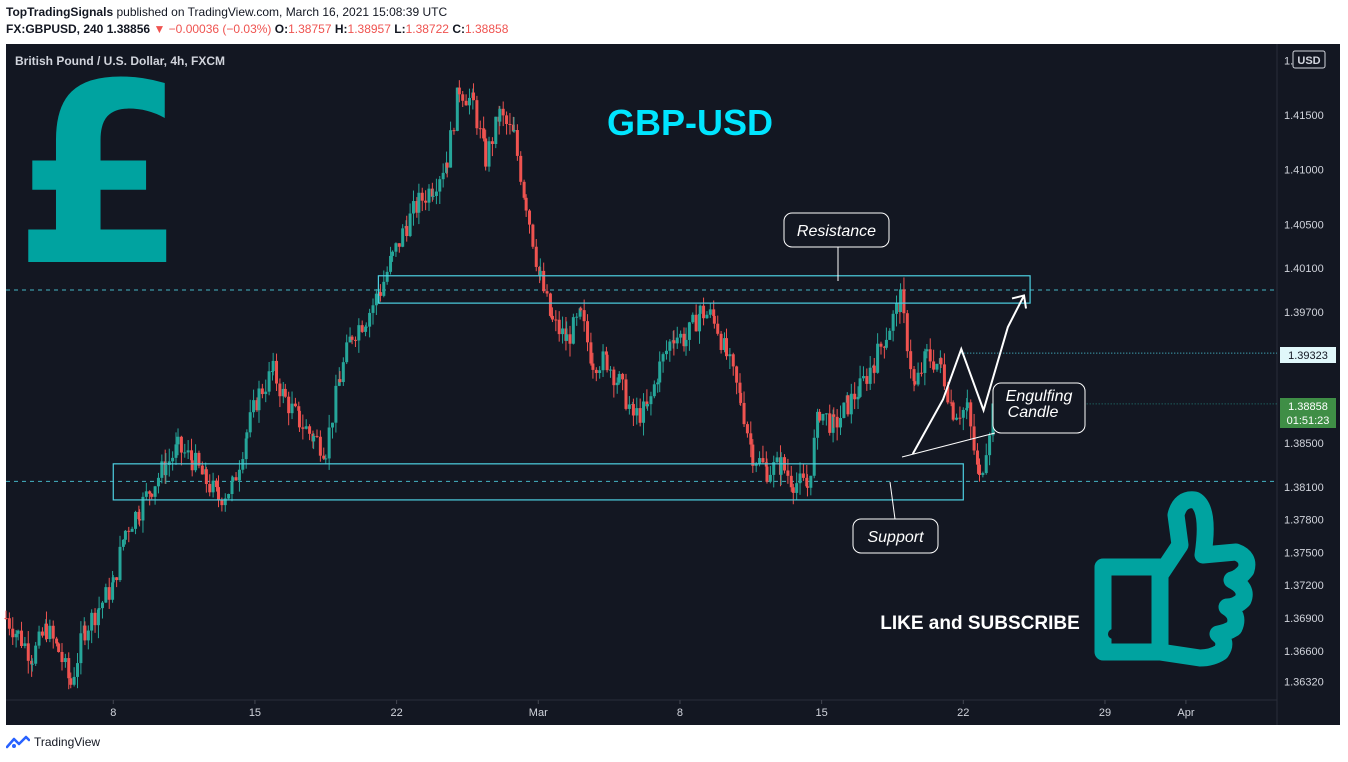  What do you see at coordinates (980, 623) in the screenshot?
I see `cta-text: LIKE and SUBSCRIBE` at bounding box center [980, 623].